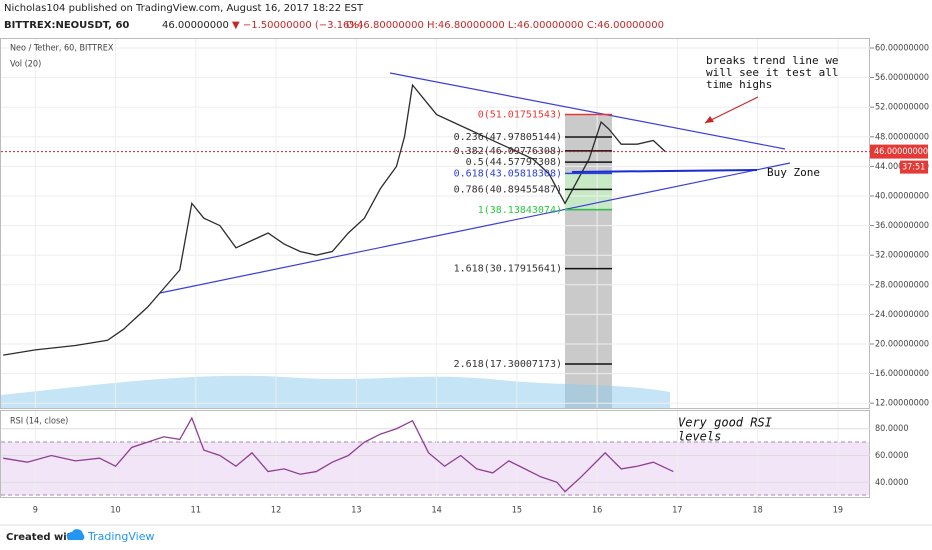 The height and width of the screenshot is (550, 932). I want to click on y-tick-label: 36.00000000, so click(902, 226).